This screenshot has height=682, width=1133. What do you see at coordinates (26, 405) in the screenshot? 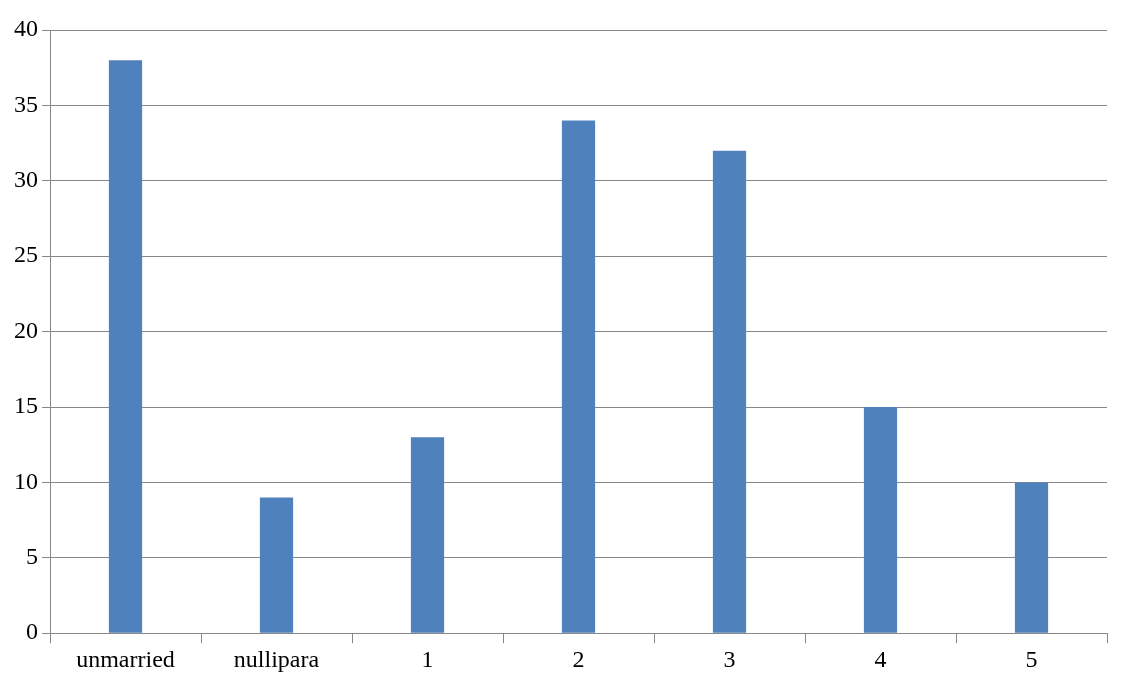
I see `y-tick-label: 15` at bounding box center [26, 405].